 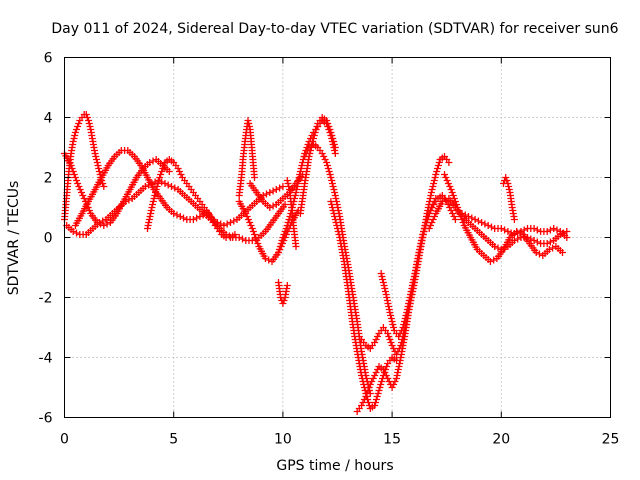 I want to click on x-tick-label: 10, so click(x=283, y=440).